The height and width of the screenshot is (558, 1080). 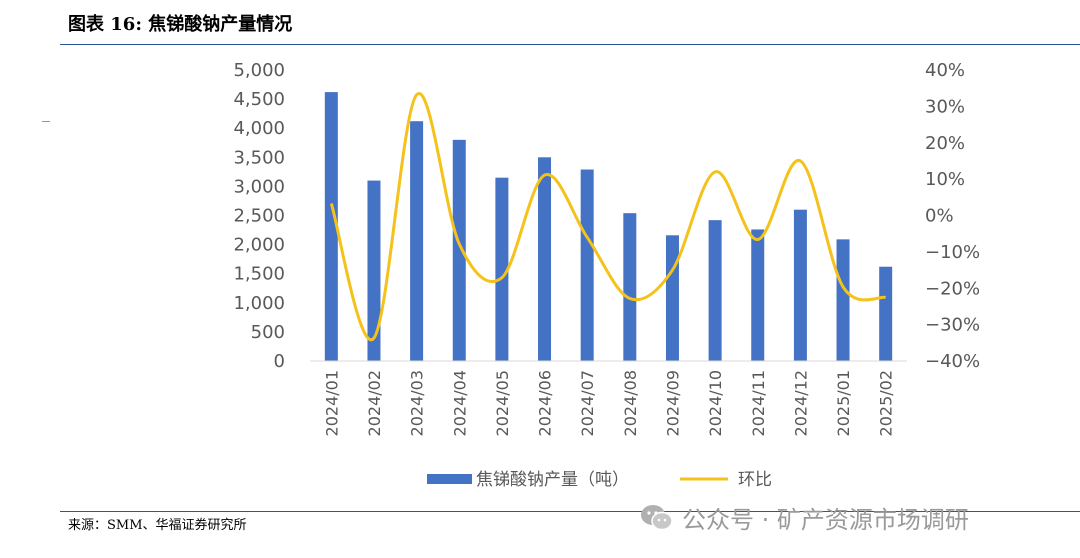 I want to click on x-tick-label: 2024/01, so click(x=331, y=403).